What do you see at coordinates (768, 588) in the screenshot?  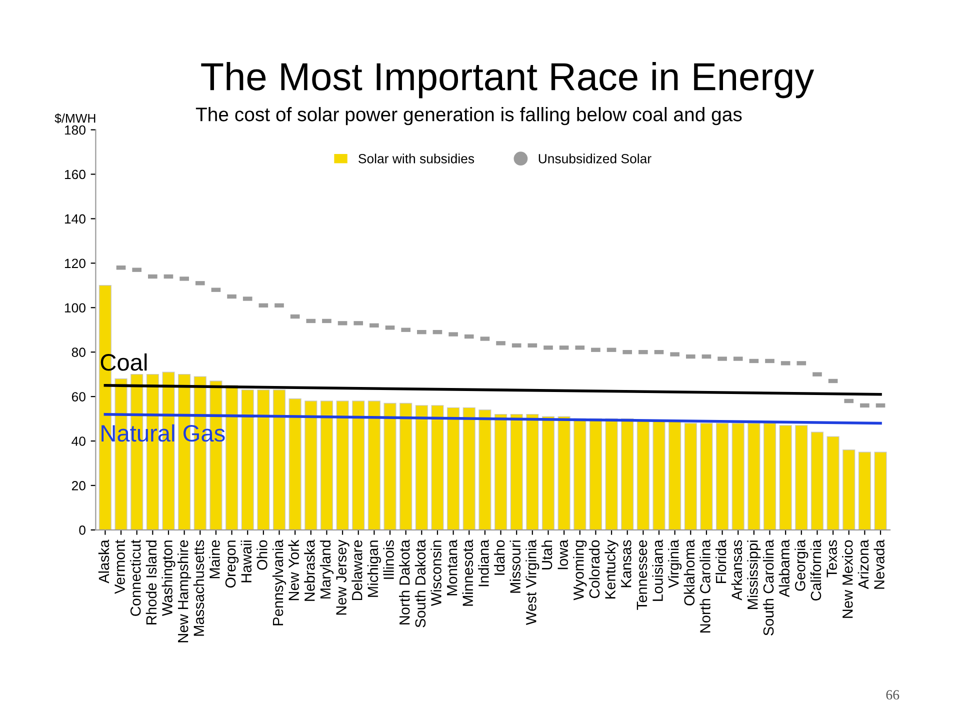 I see `x-tick-label: South Carolina` at bounding box center [768, 588].